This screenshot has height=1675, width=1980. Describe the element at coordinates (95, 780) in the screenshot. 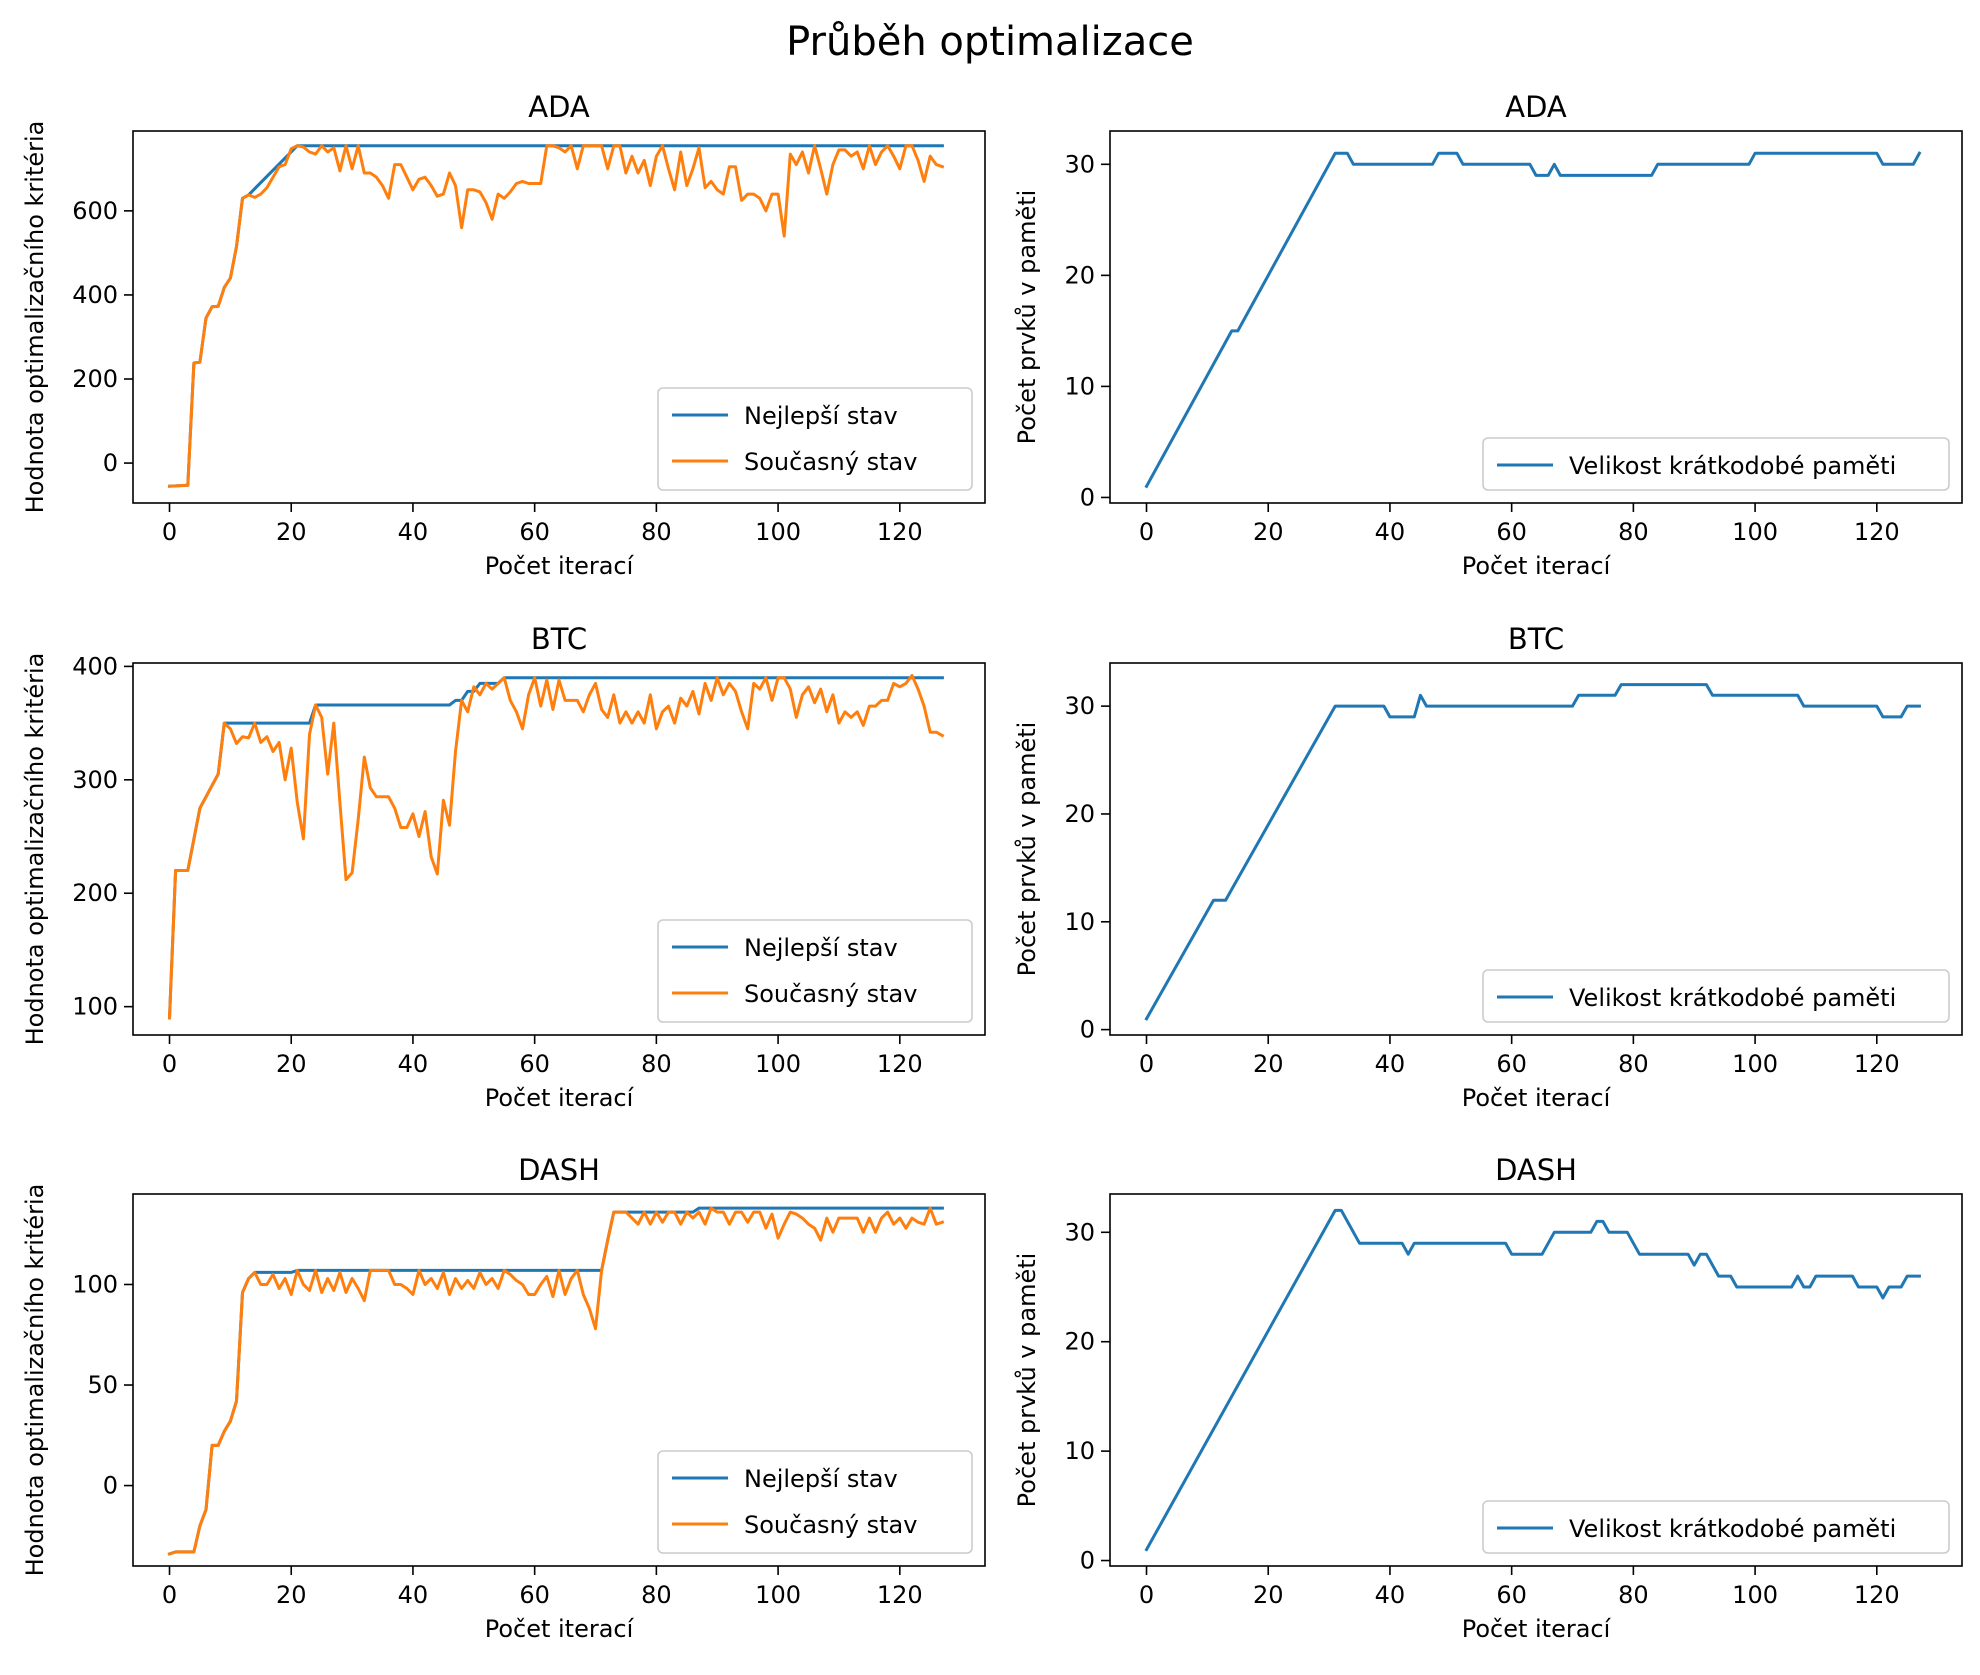

I see `y-tick-label: 300` at that location.